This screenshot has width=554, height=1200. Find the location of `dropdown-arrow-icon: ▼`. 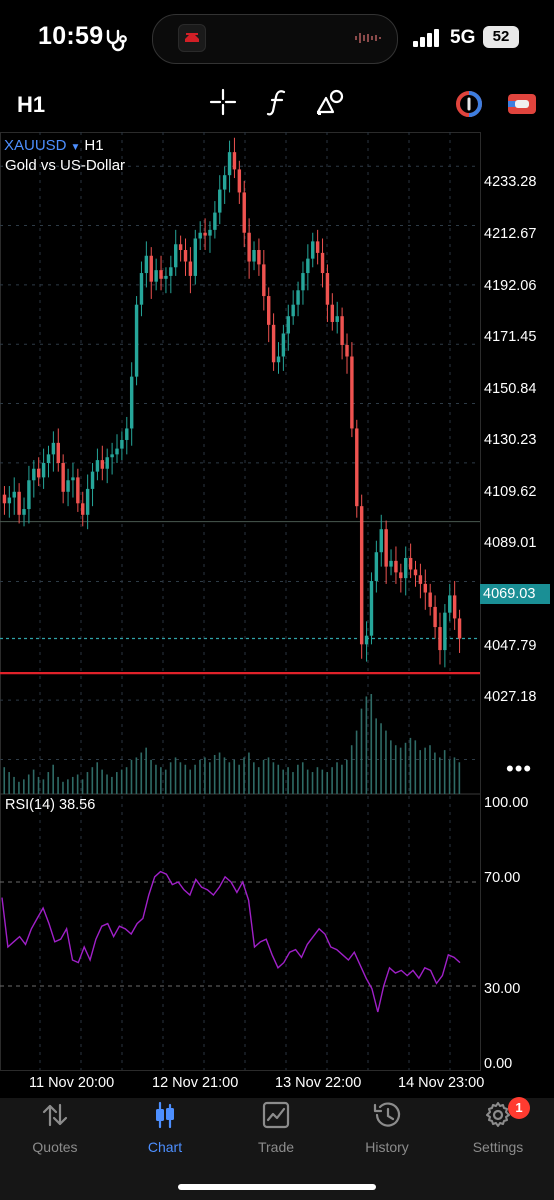

dropdown-arrow-icon: ▼ is located at coordinates (75, 147).